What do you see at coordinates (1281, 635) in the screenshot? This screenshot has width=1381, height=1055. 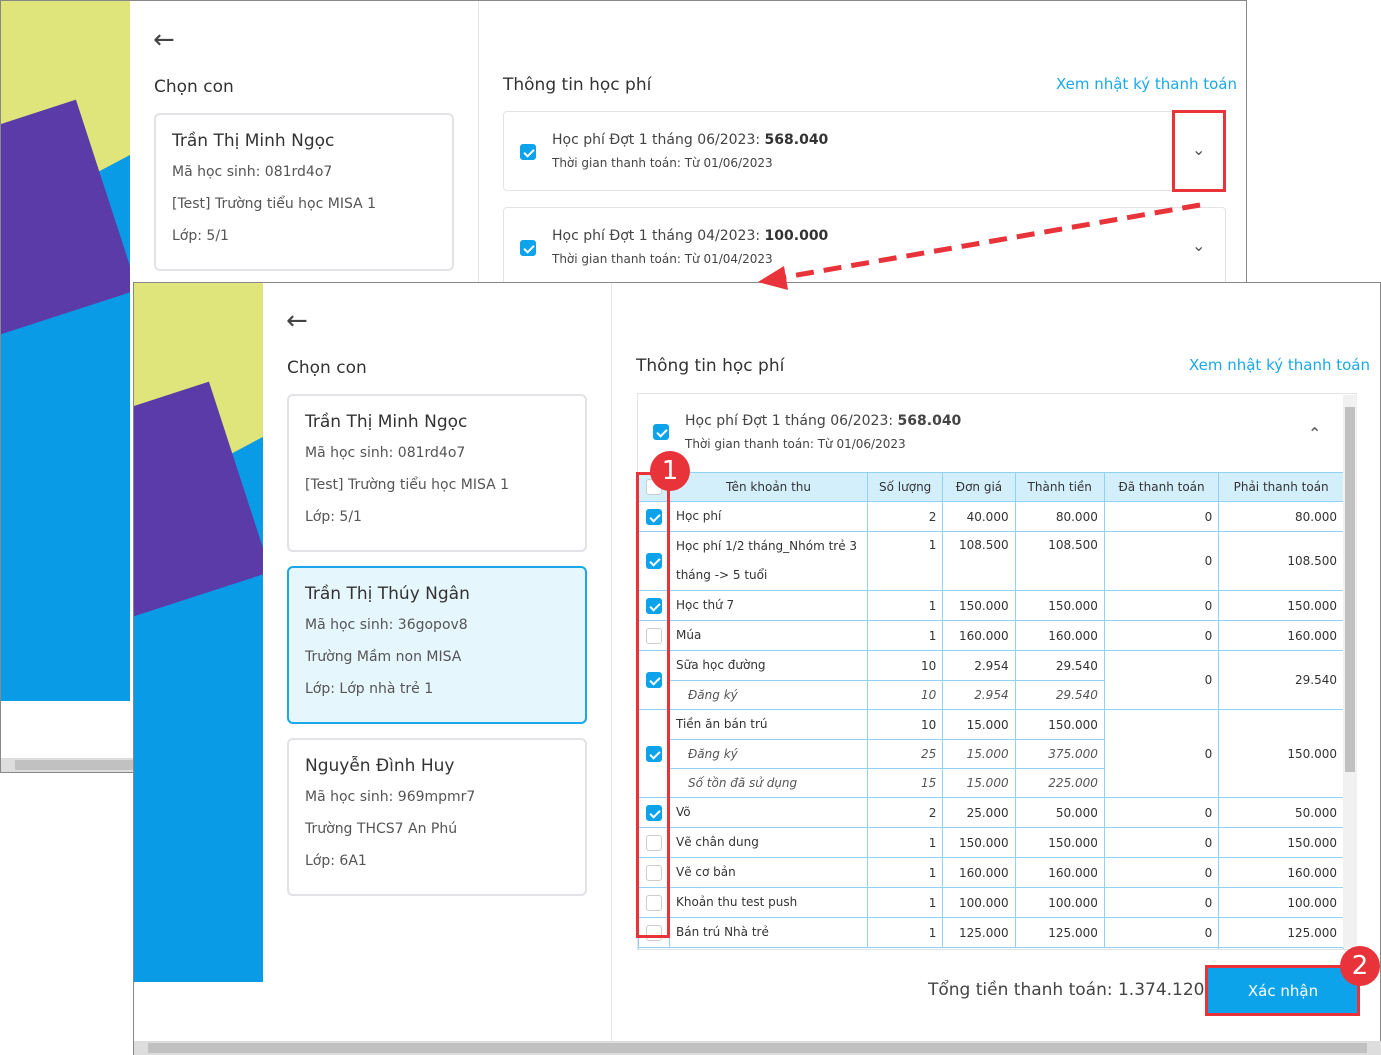 I see `item-due: 160.000` at bounding box center [1281, 635].